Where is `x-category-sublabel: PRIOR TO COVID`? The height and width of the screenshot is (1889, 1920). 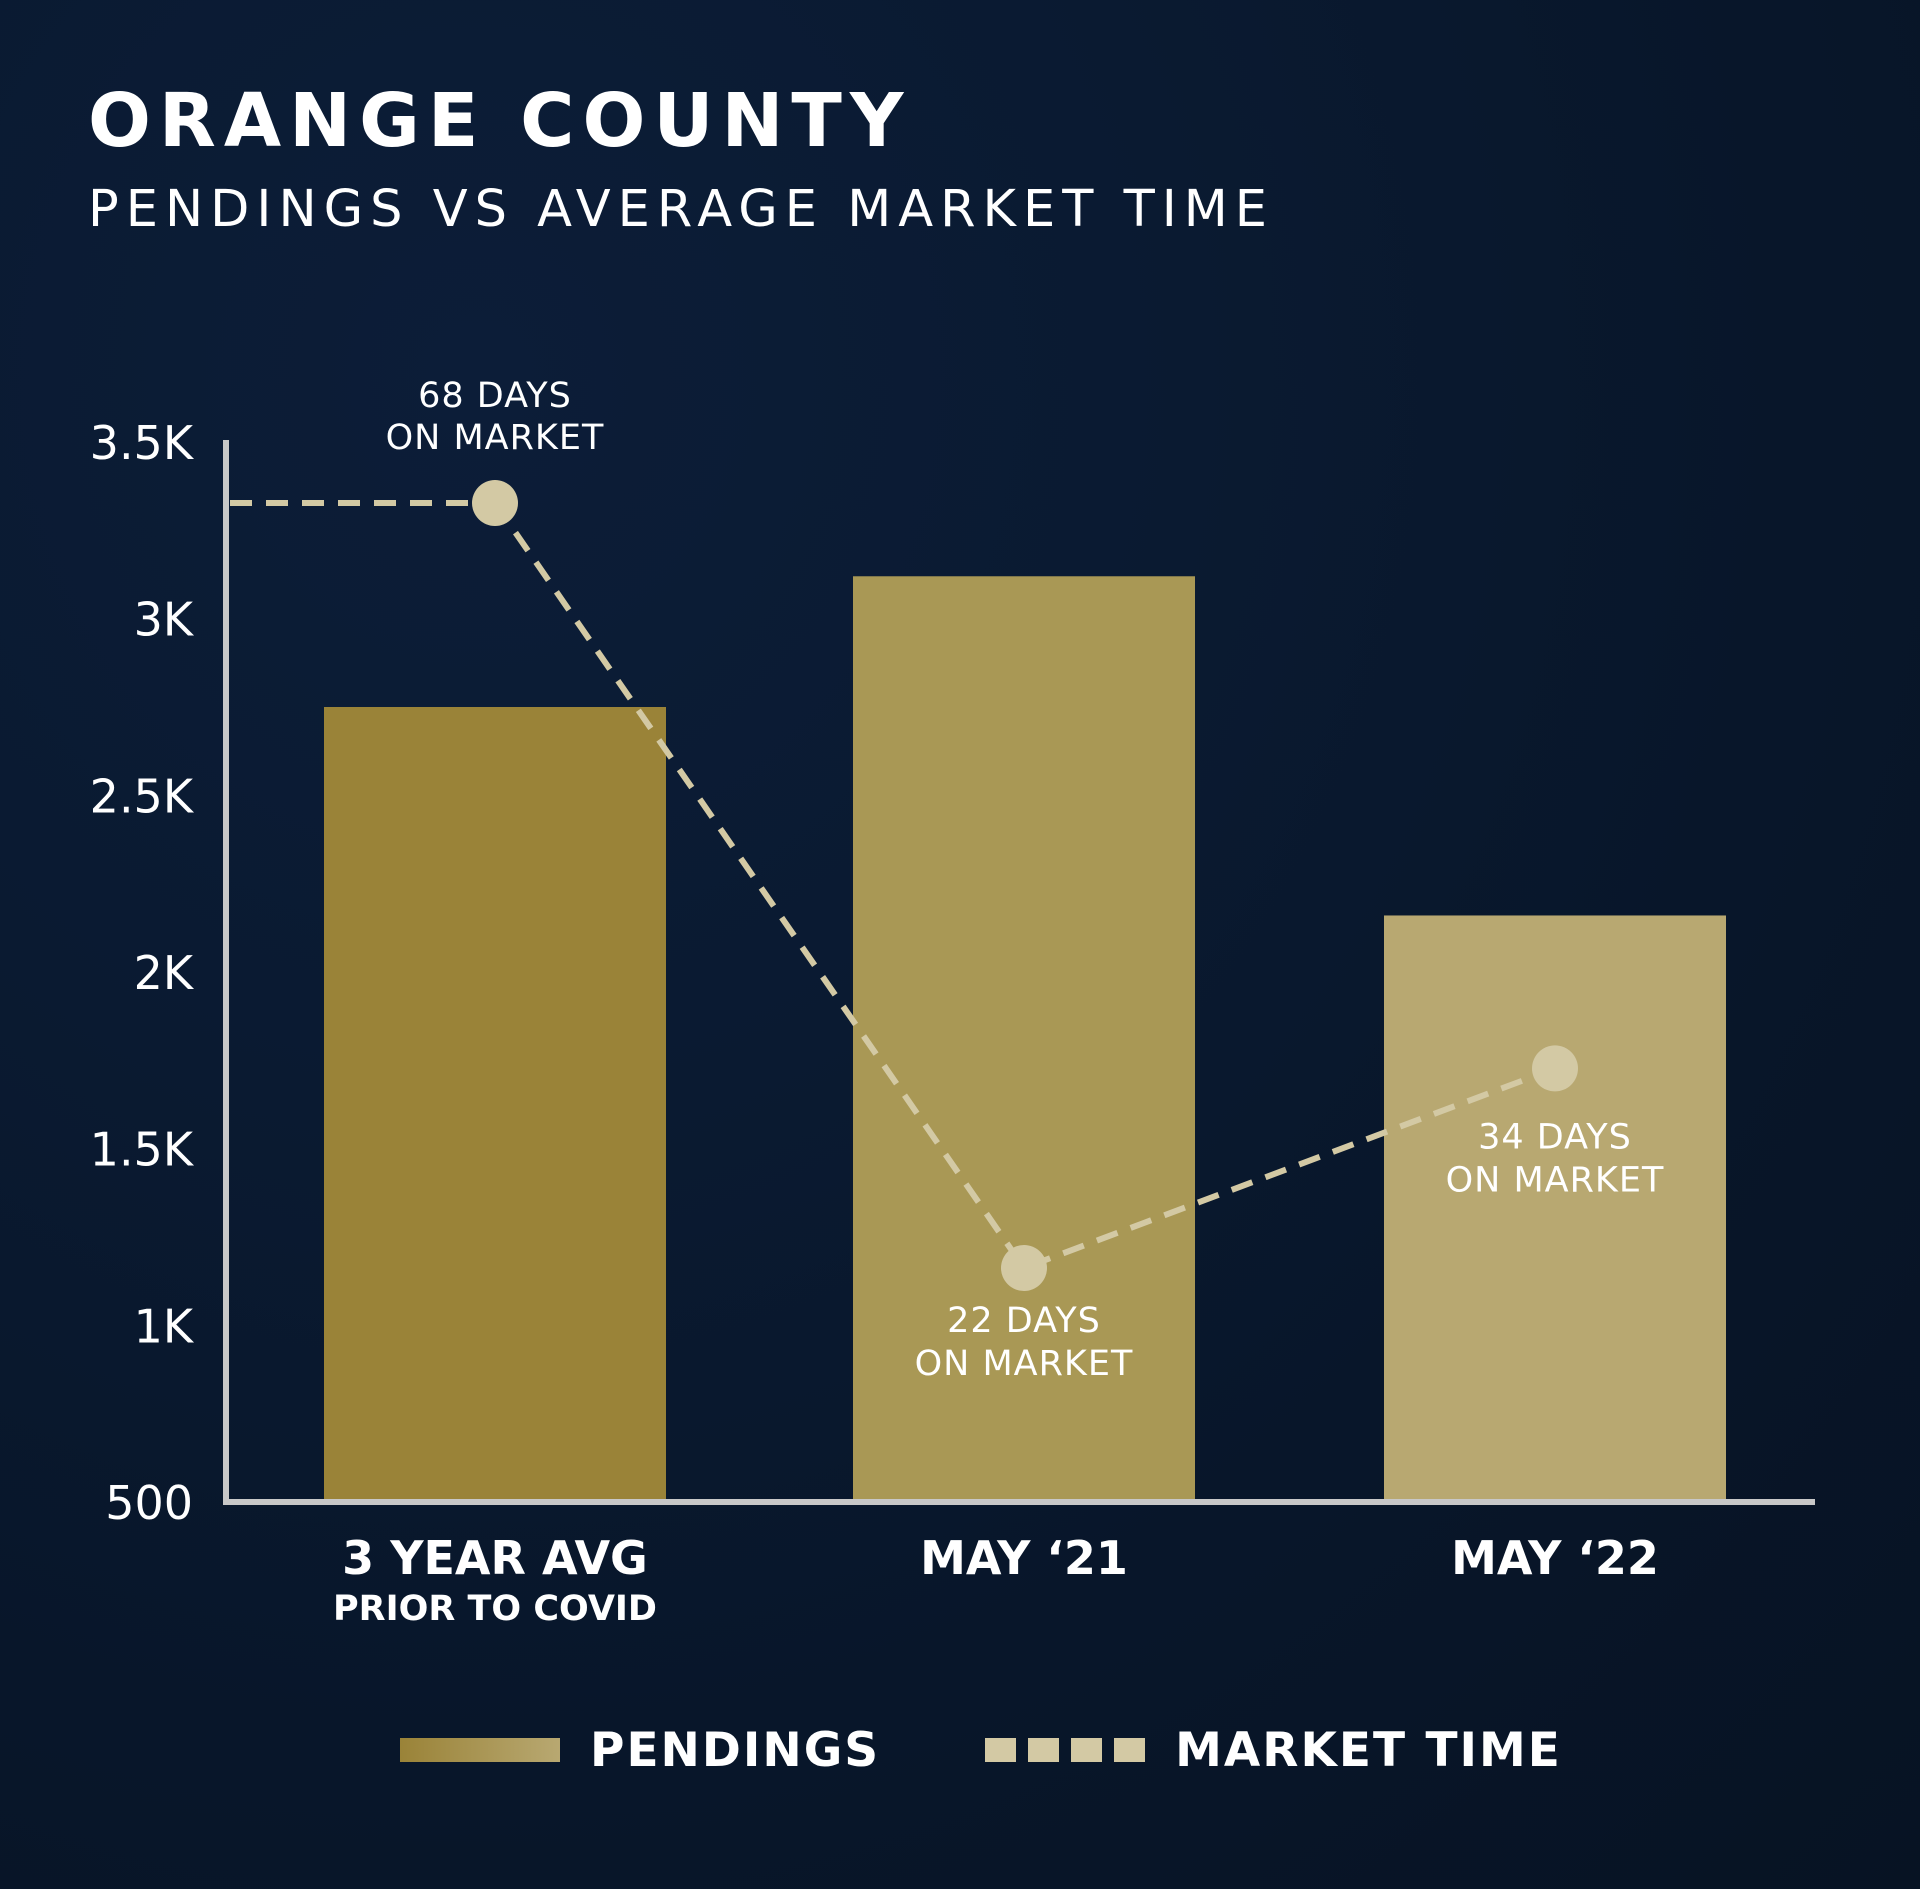 x-category-sublabel: PRIOR TO COVID is located at coordinates (495, 1609).